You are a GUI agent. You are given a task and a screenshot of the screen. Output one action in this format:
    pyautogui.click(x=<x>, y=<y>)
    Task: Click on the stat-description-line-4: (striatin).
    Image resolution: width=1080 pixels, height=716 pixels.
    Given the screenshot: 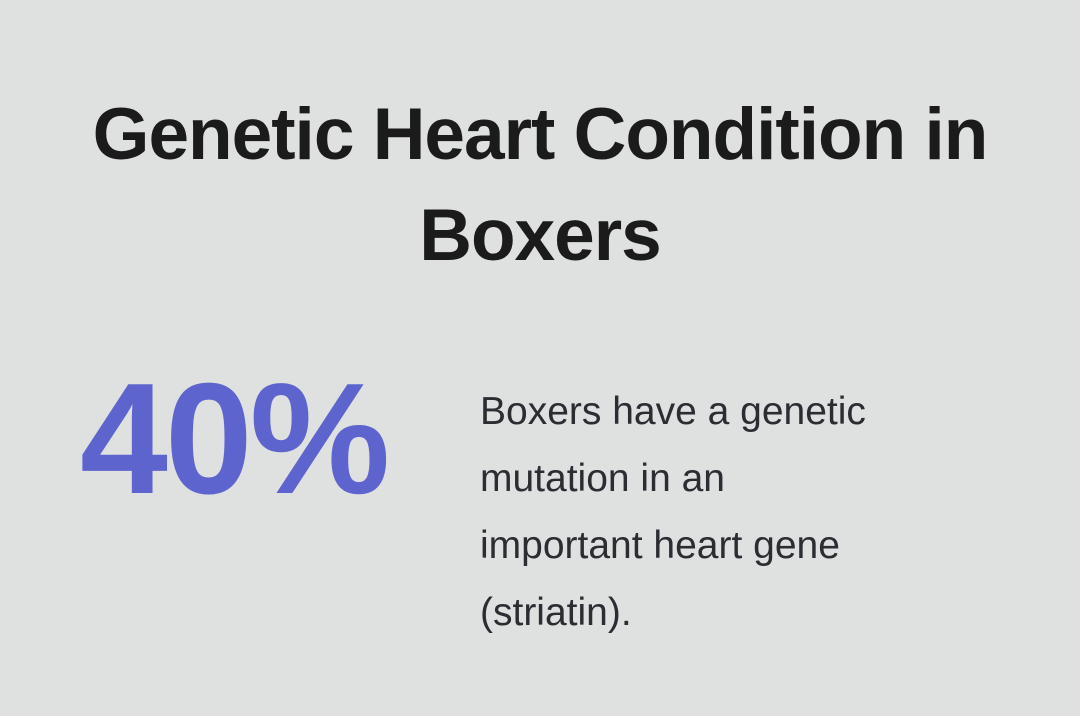 What is the action you would take?
    pyautogui.click(x=556, y=612)
    